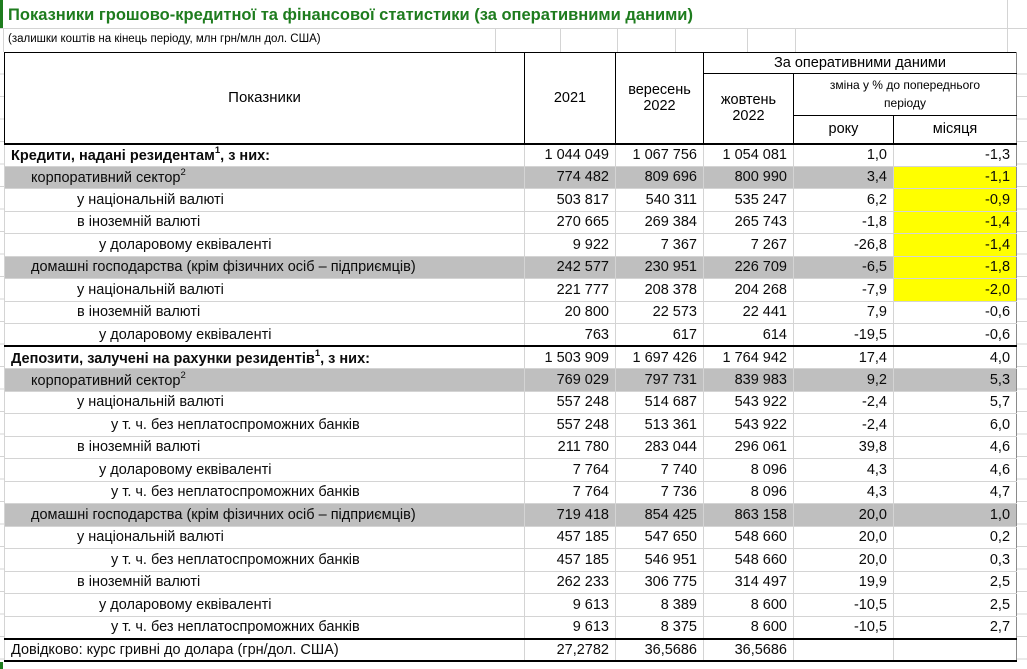 Image resolution: width=1027 pixels, height=669 pixels. Describe the element at coordinates (570, 537) in the screenshot. I see `value-2021-cell: 457 185` at that location.